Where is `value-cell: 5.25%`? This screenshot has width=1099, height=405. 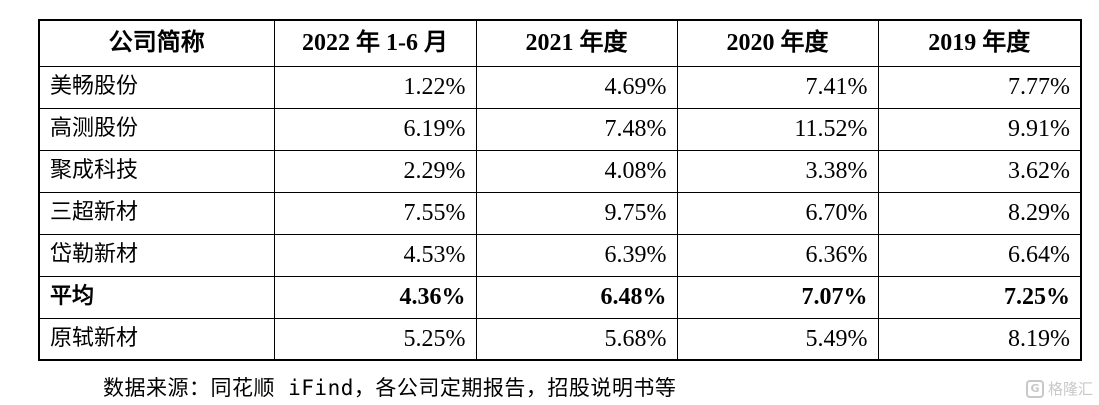
value-cell: 5.25% is located at coordinates (375, 339).